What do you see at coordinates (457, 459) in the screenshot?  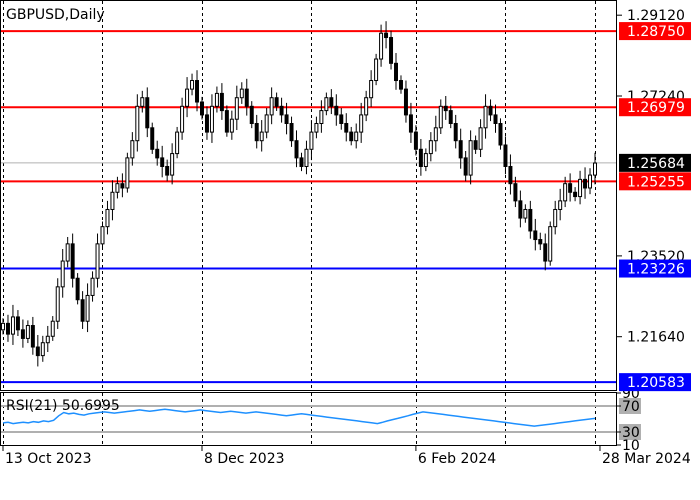 I see `x-tick-label: 6 Feb 2024` at bounding box center [457, 459].